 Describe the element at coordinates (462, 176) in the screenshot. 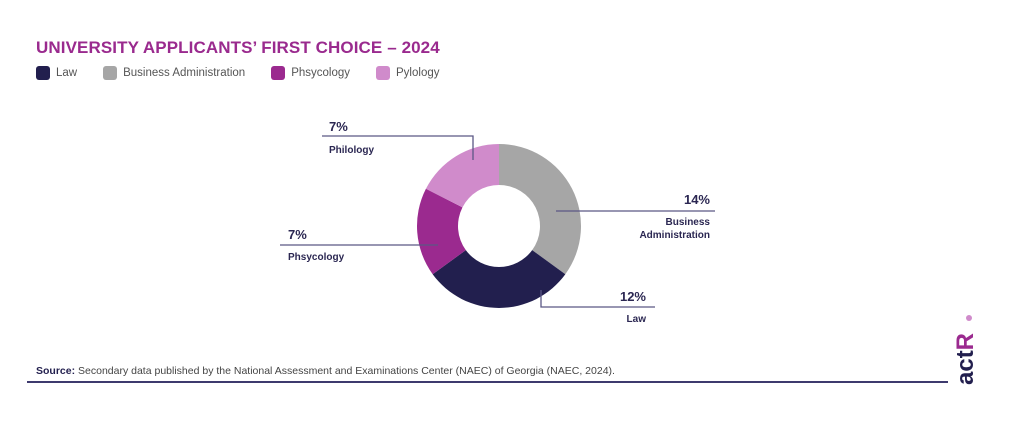

I see `slice-philology` at that location.